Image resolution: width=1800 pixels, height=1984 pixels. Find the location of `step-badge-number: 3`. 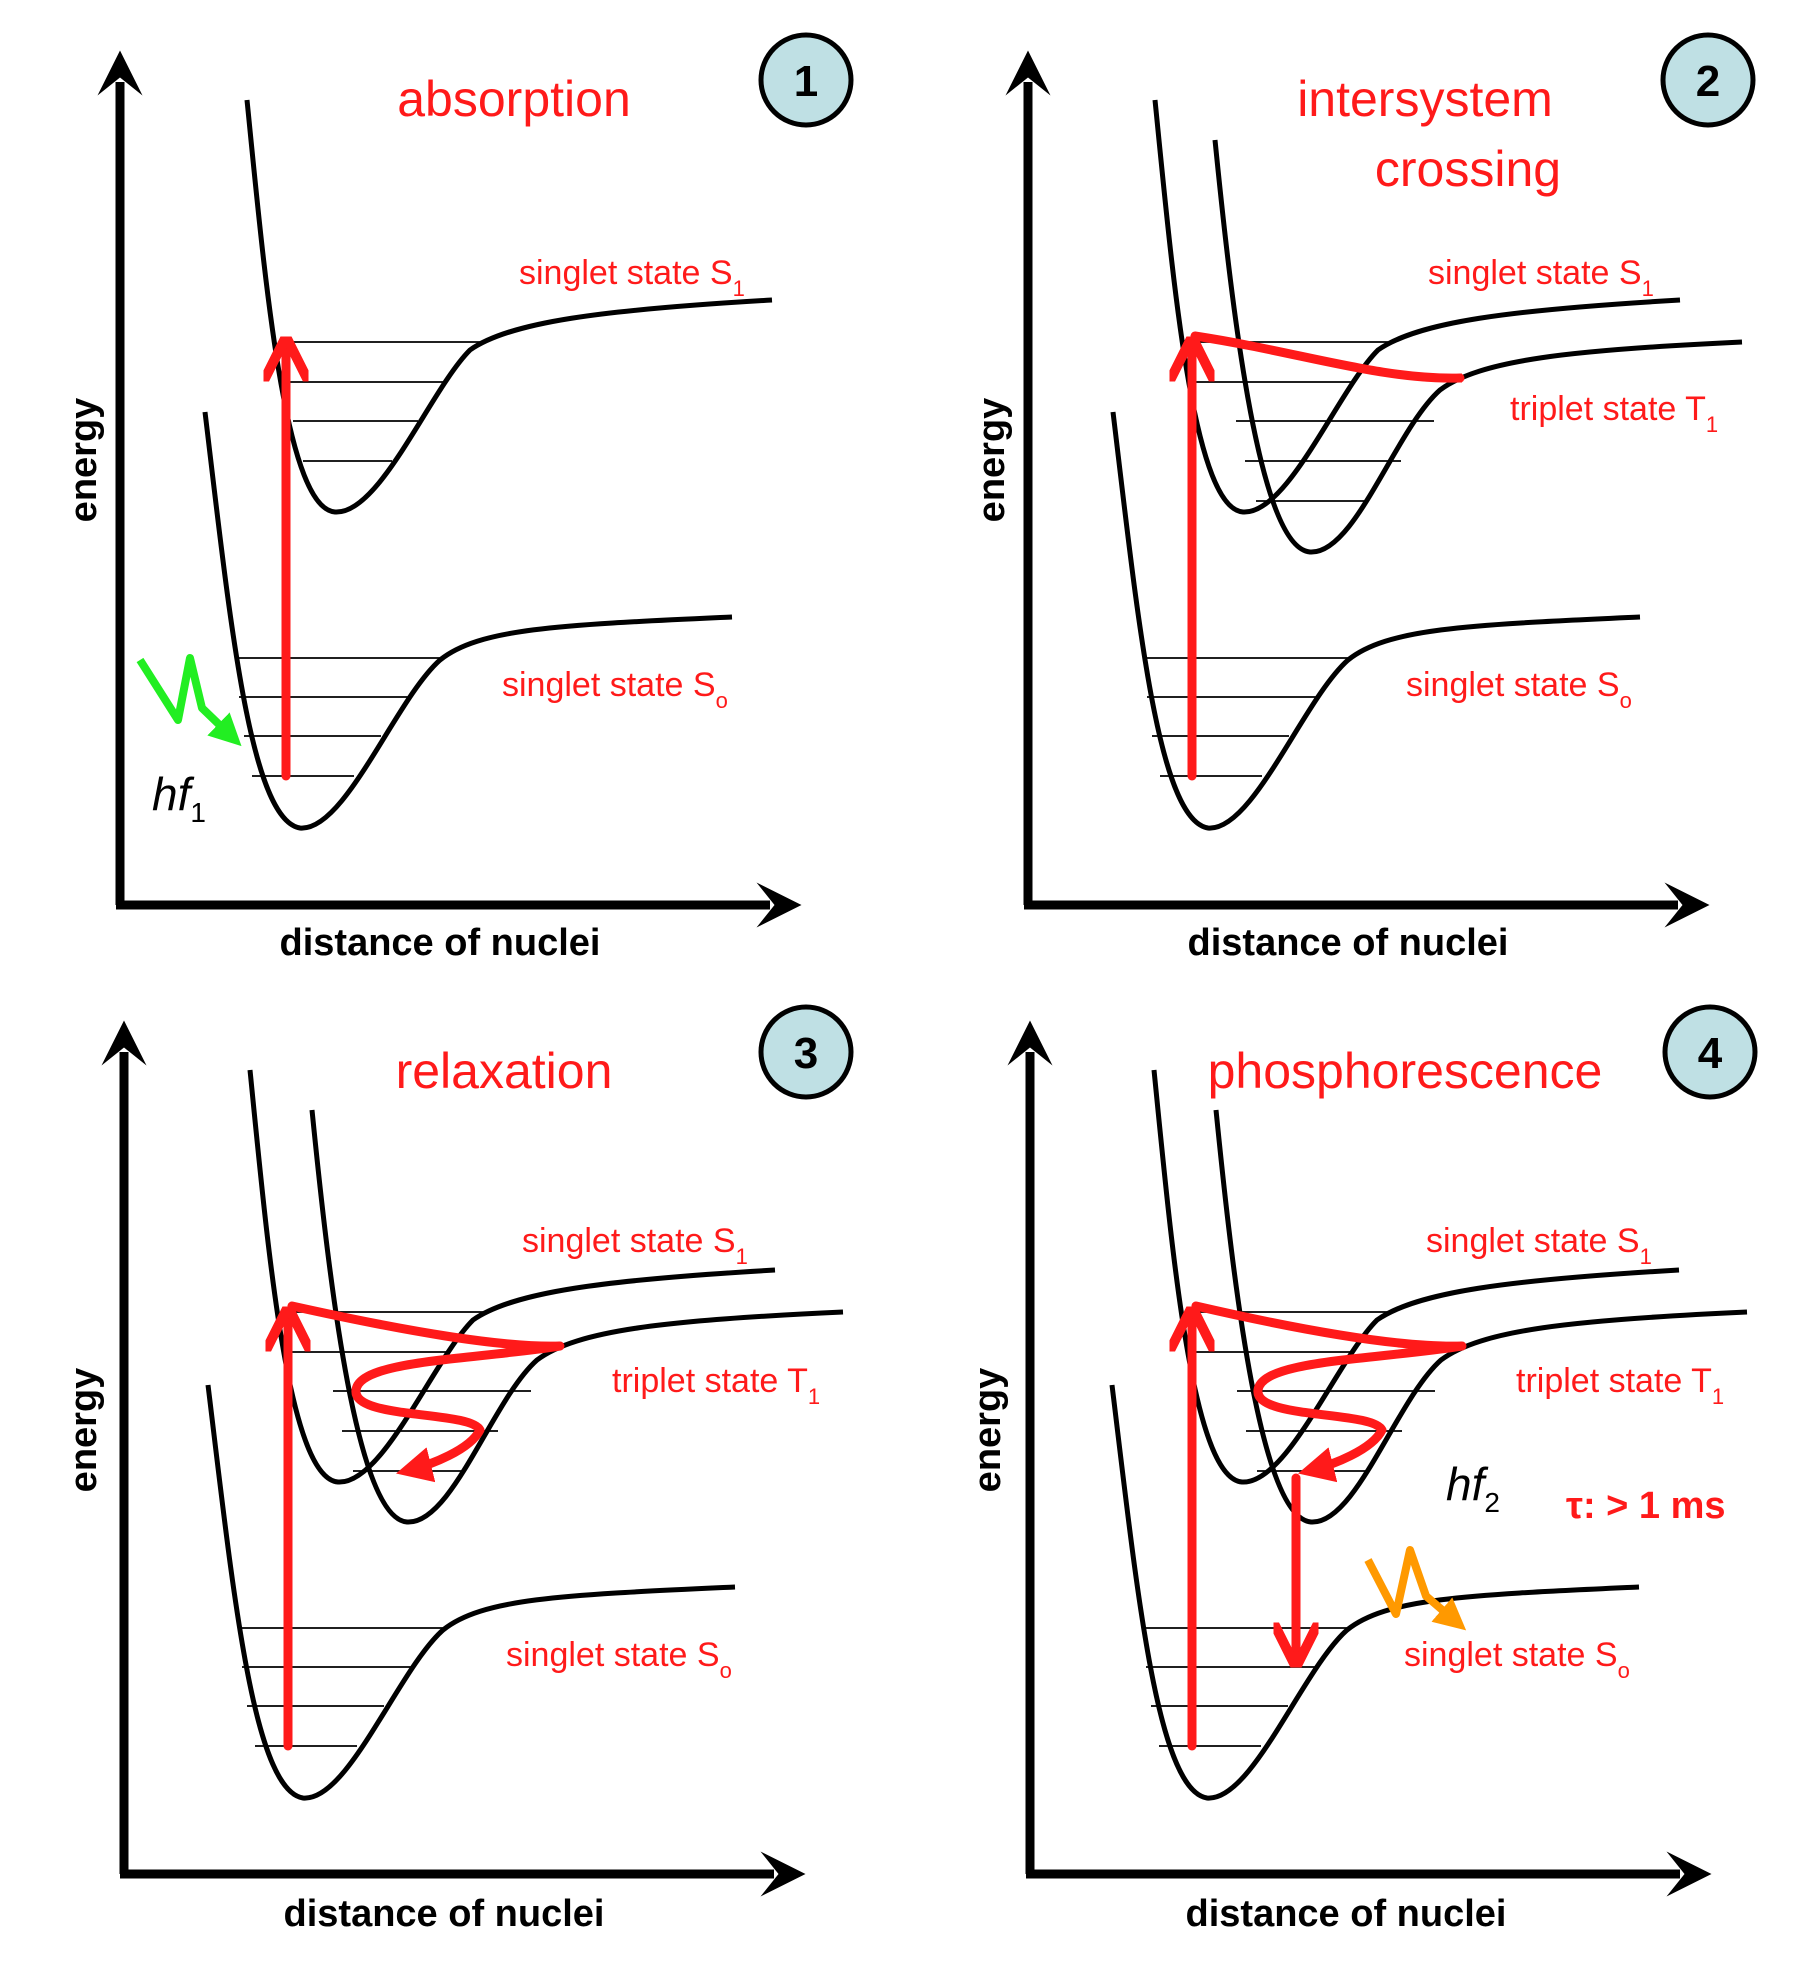

step-badge-number: 3 is located at coordinates (806, 1053).